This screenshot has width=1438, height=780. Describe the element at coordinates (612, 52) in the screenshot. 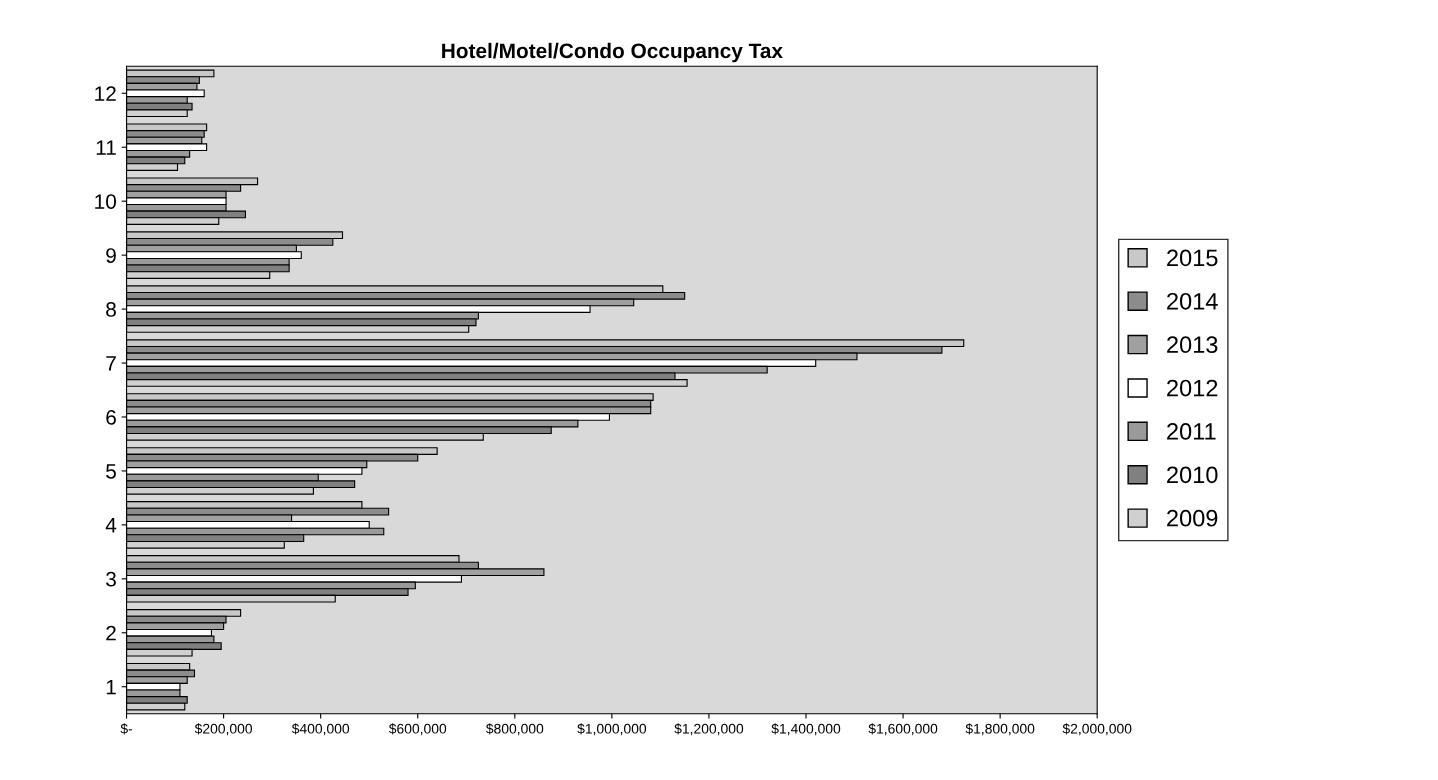

I see `chart-title: Hotel/Motel/Condo Occupancy Tax` at that location.